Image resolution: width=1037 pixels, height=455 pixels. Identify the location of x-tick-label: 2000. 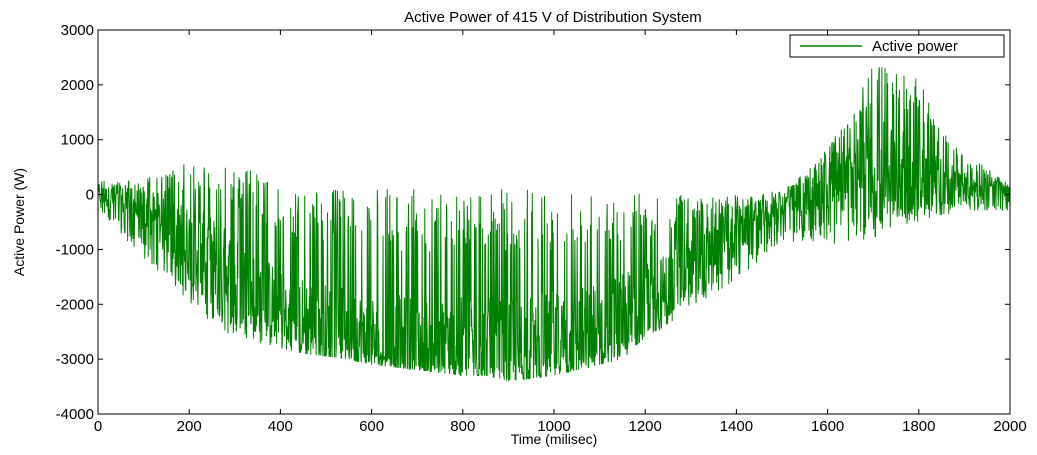
(1009, 426).